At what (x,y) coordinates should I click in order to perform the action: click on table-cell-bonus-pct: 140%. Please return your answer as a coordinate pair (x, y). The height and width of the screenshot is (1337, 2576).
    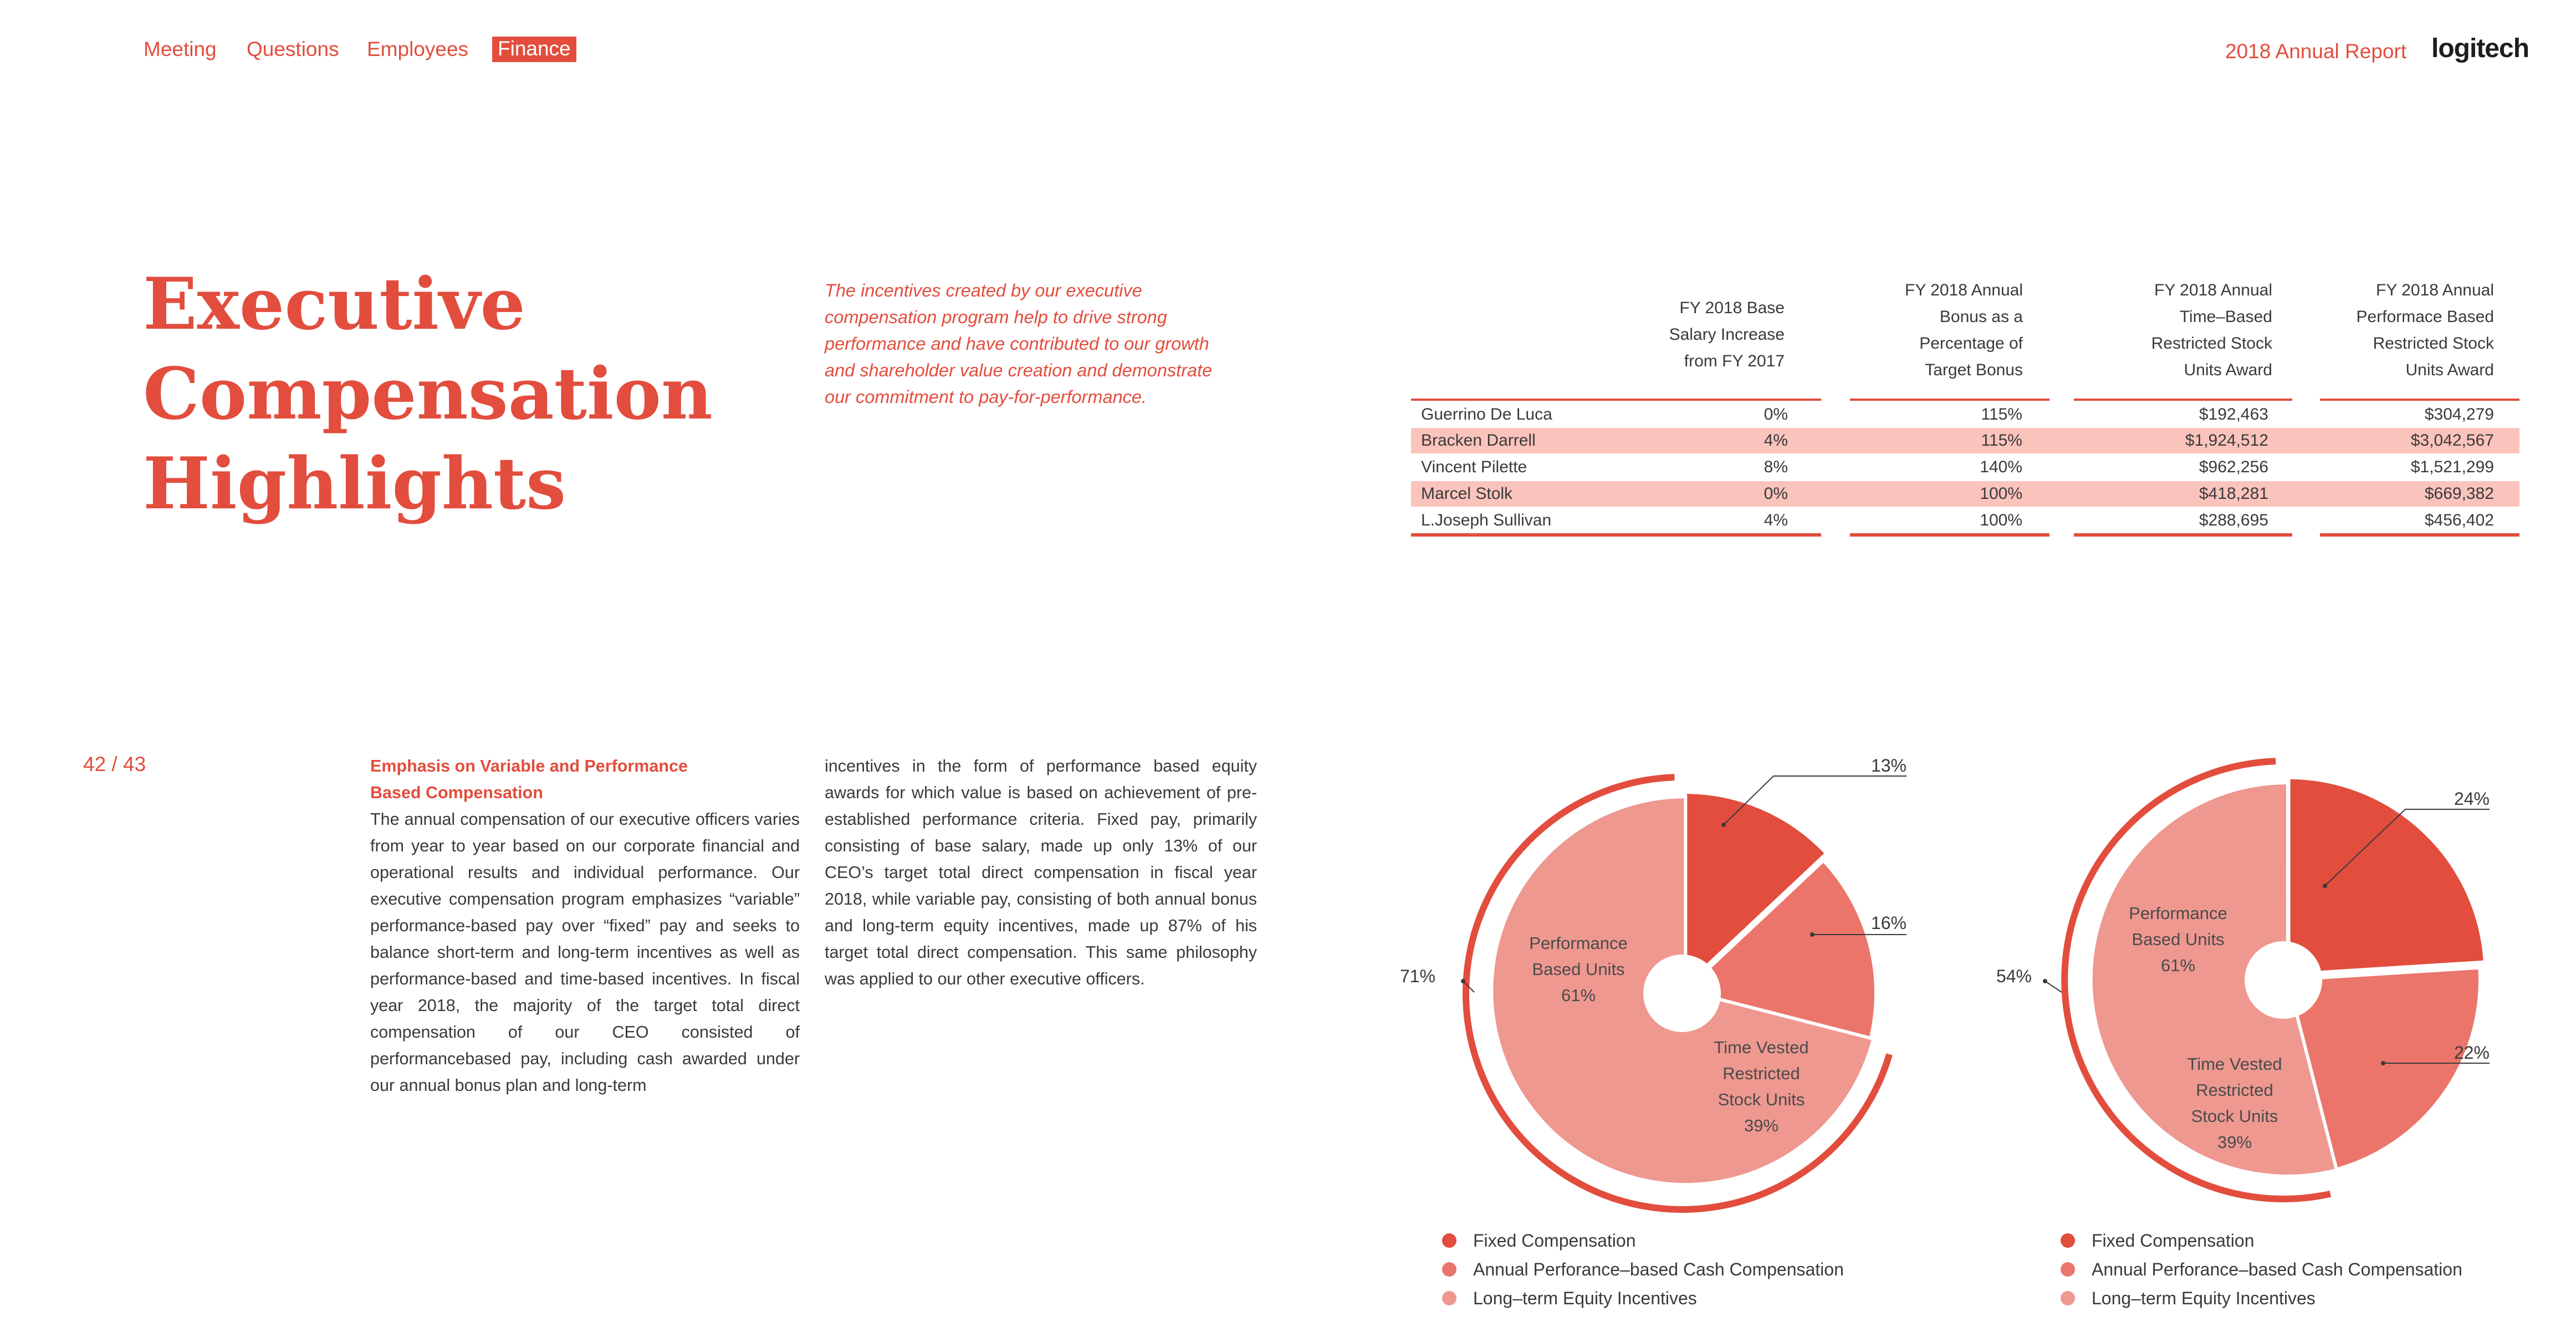
    Looking at the image, I should click on (2001, 467).